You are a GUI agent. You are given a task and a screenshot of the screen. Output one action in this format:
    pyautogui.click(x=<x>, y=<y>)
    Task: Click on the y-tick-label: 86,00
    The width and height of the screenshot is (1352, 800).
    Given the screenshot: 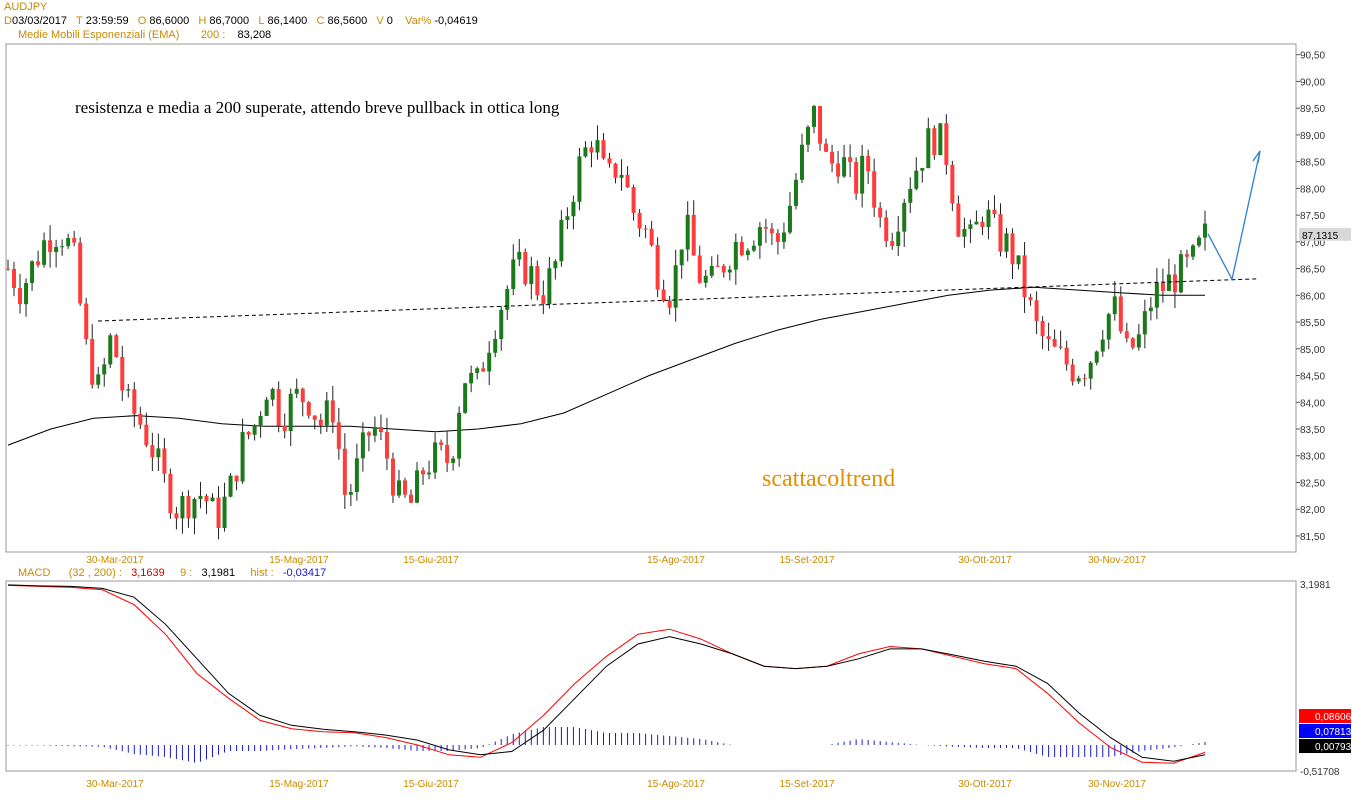 What is the action you would take?
    pyautogui.click(x=1312, y=296)
    